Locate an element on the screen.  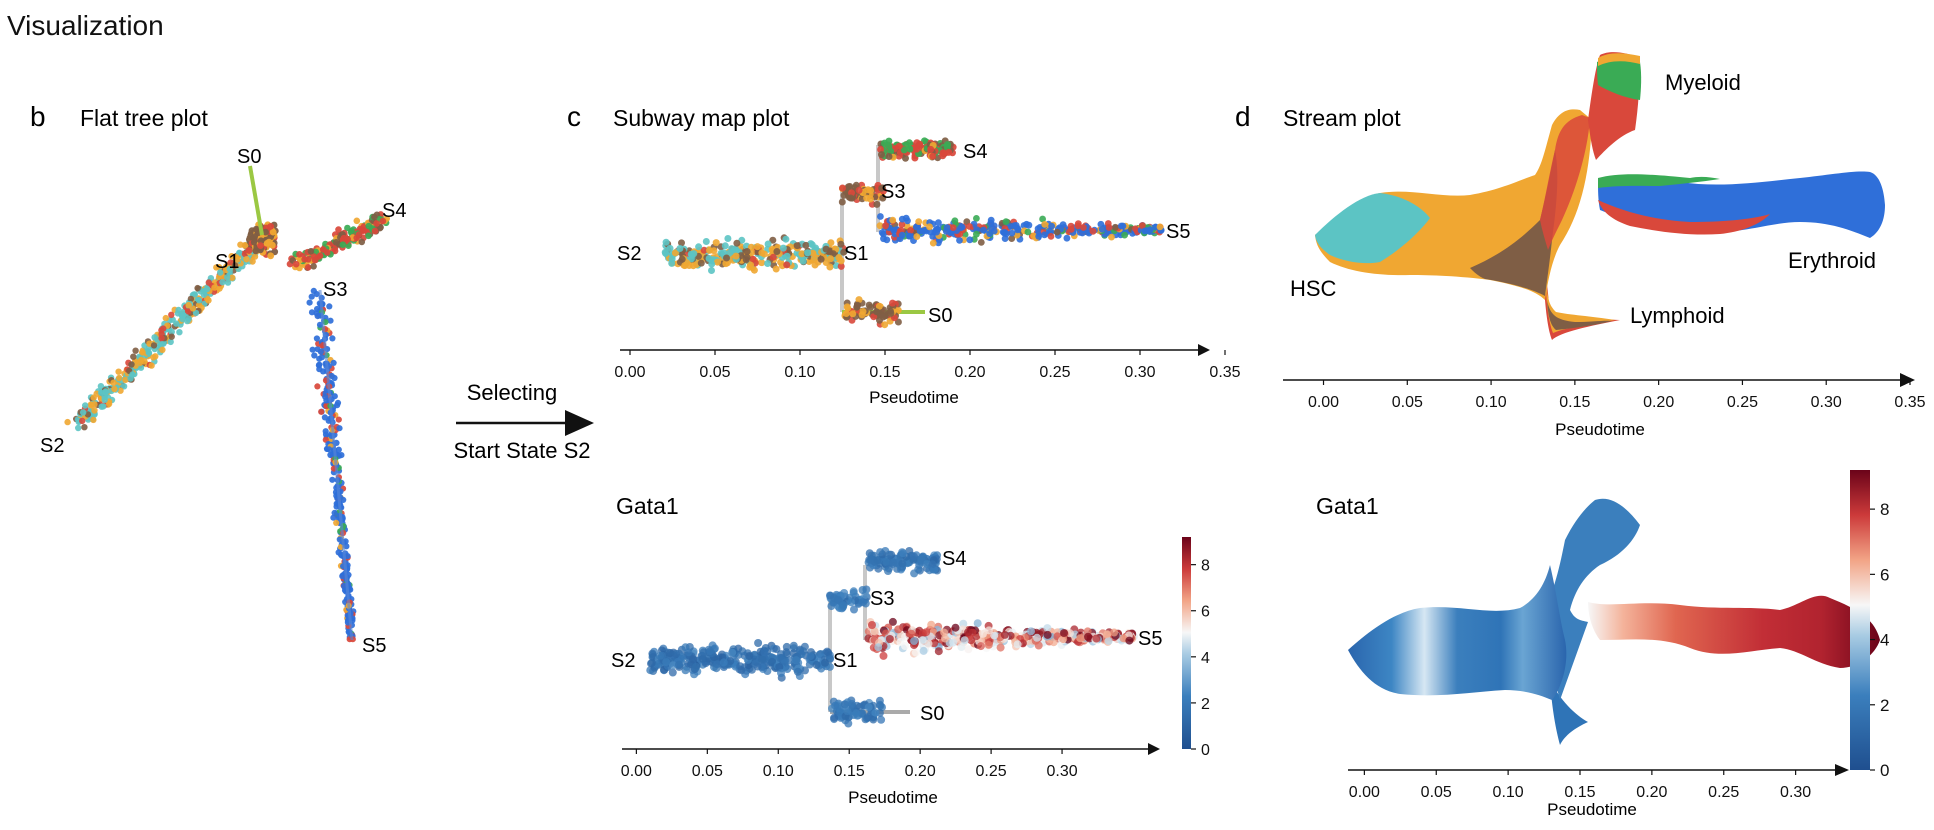
subway-x-tick-label: 0.05 is located at coordinates (714, 372).